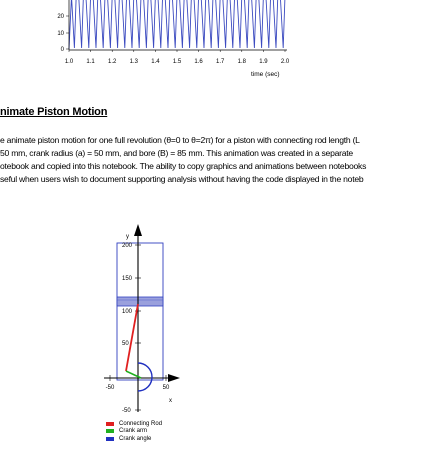  Describe the element at coordinates (125, 344) in the screenshot. I see `y-tick-label: 50` at that location.